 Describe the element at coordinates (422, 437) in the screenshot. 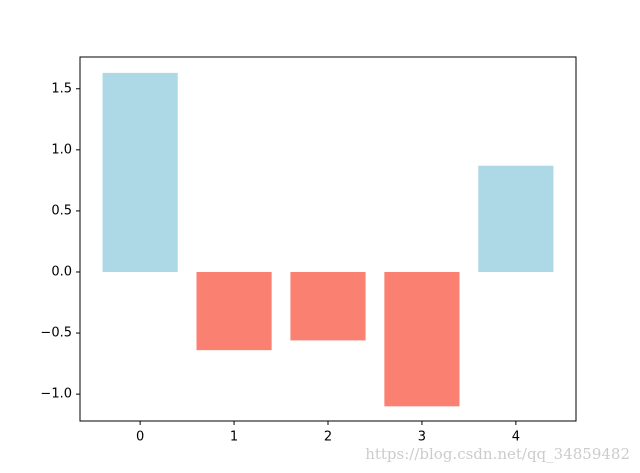

I see `x-tick-label: 3` at that location.